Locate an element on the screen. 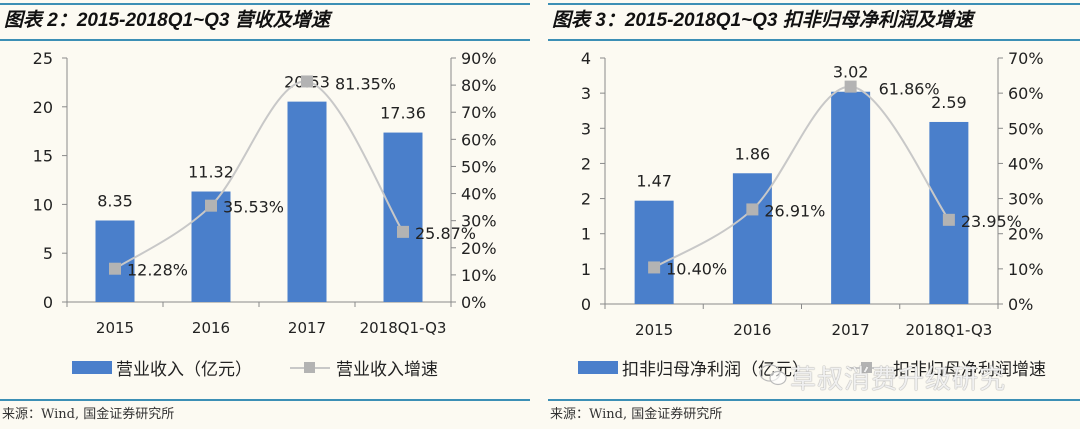 The width and height of the screenshot is (1080, 429). left-axis-tick-label: 25 is located at coordinates (43, 58).